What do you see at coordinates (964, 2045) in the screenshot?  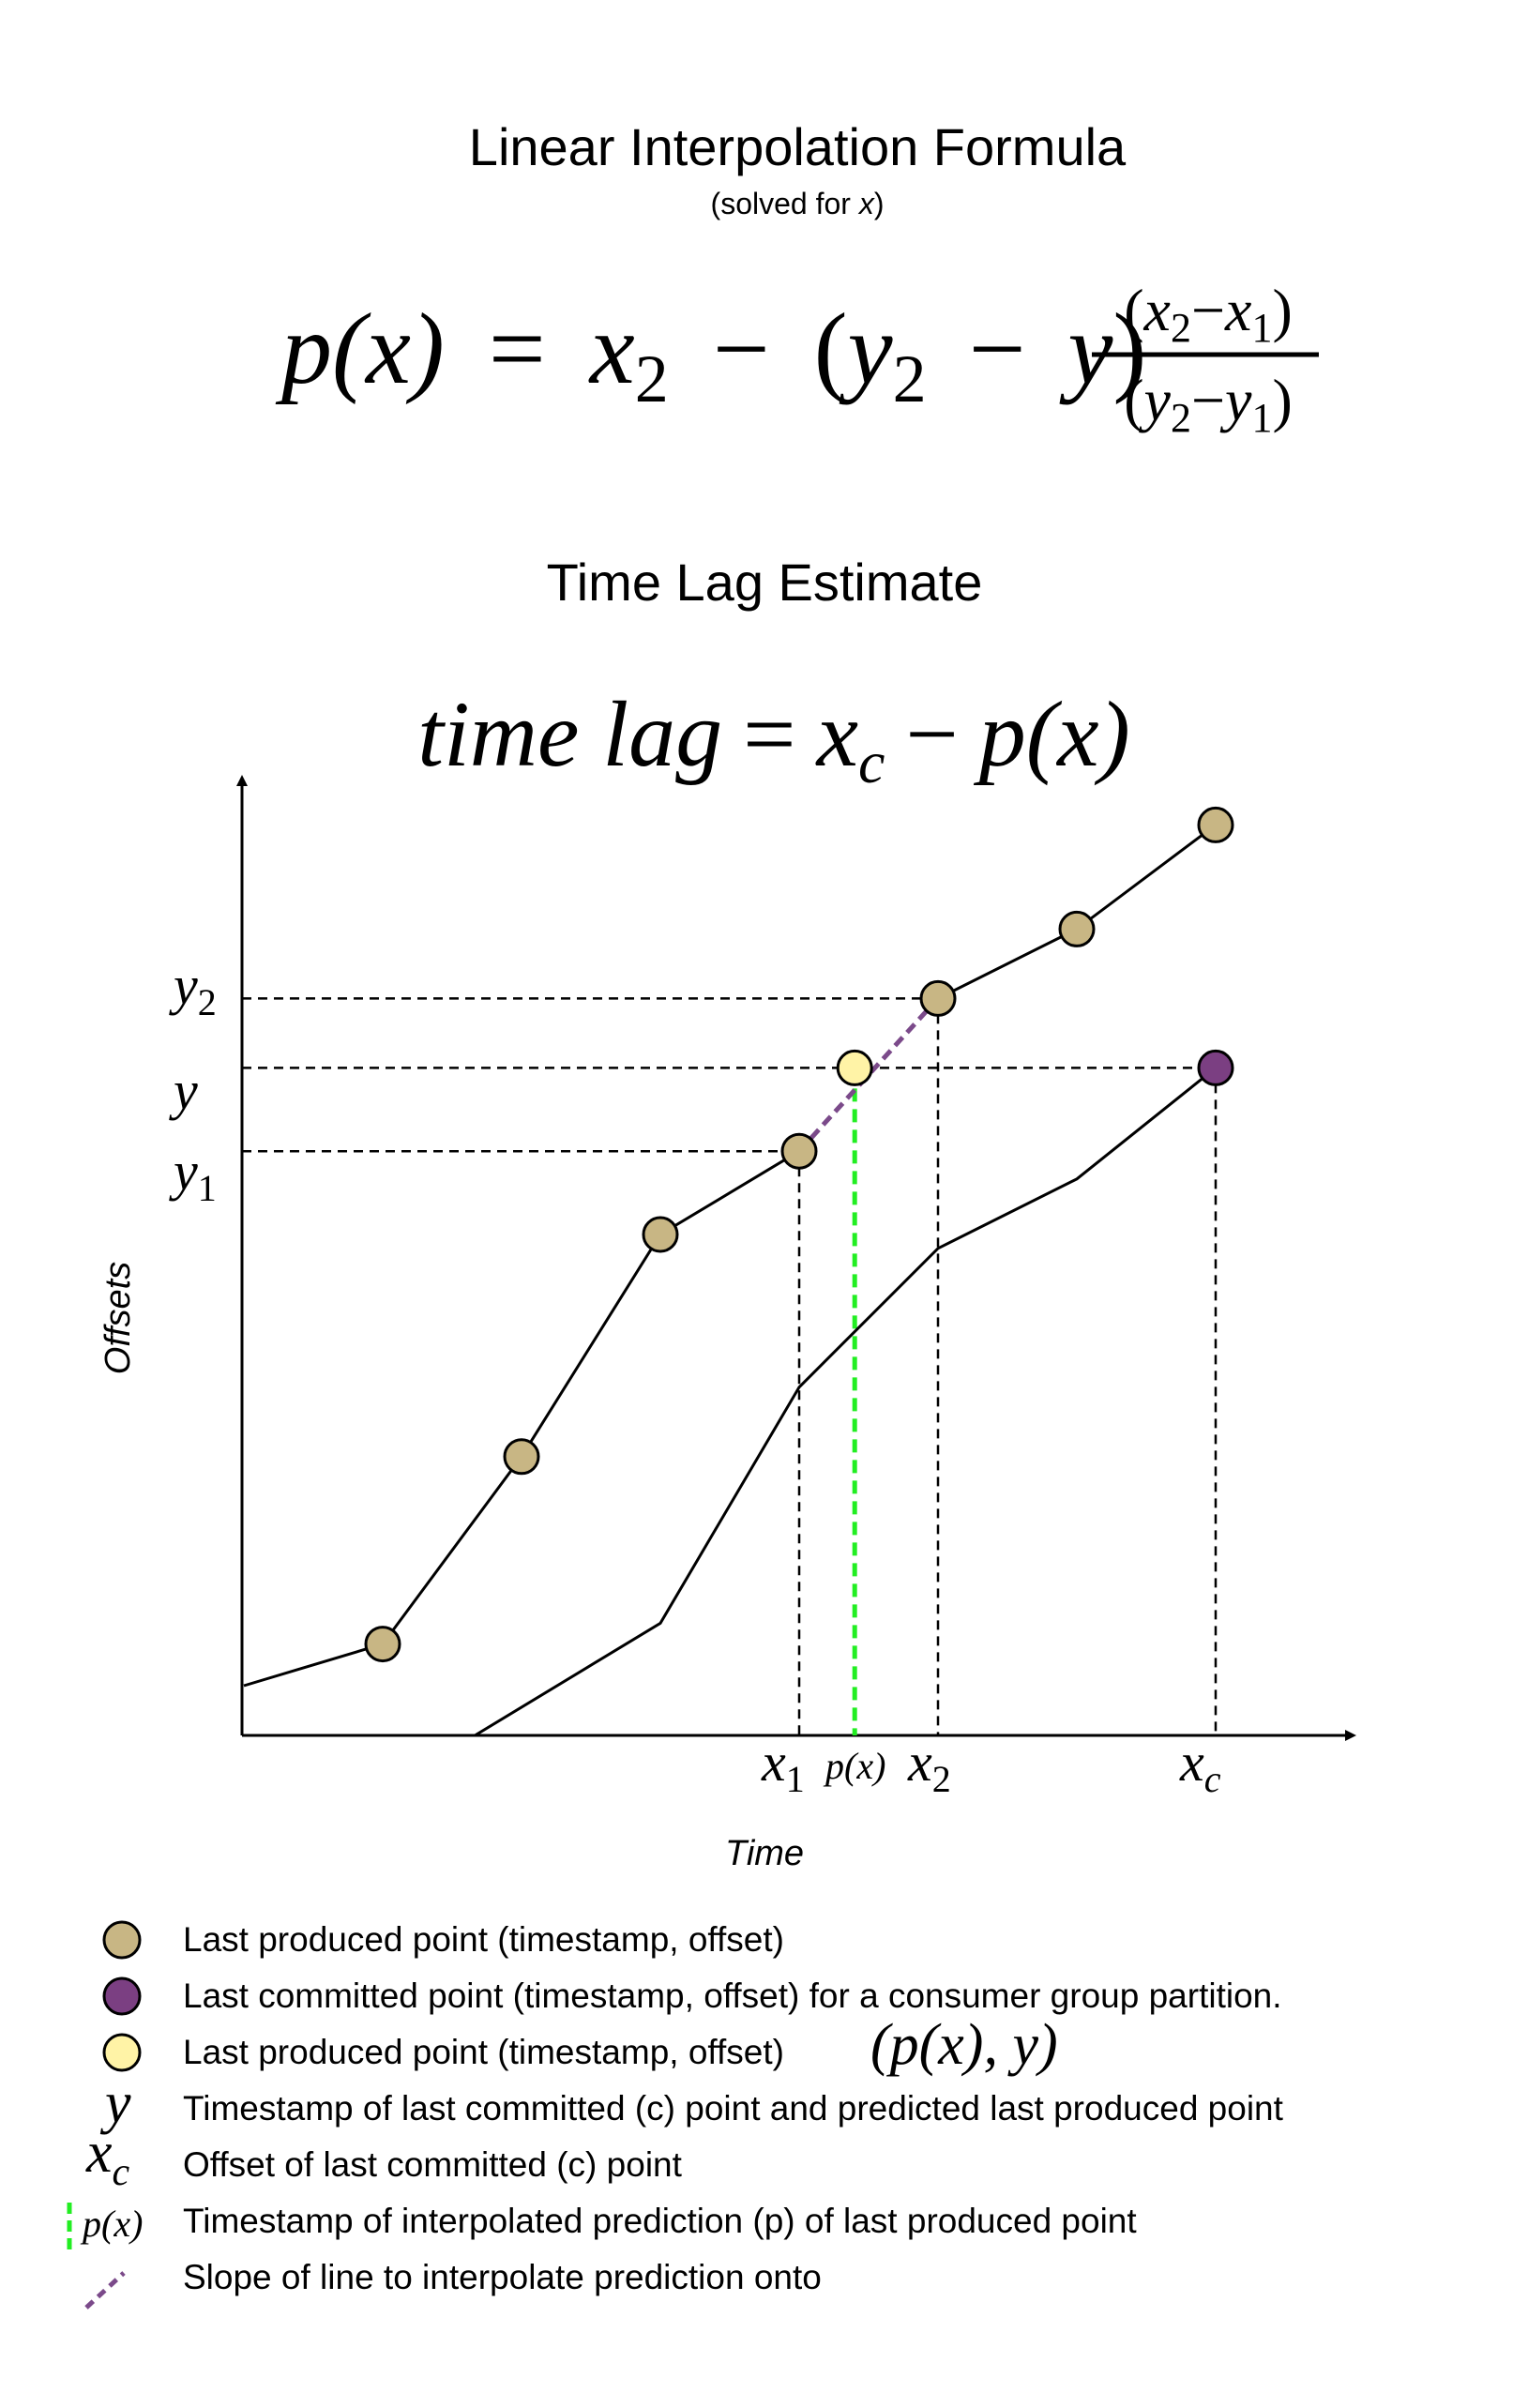 I see `legend-predicted-math: (p(x), y)` at bounding box center [964, 2045].